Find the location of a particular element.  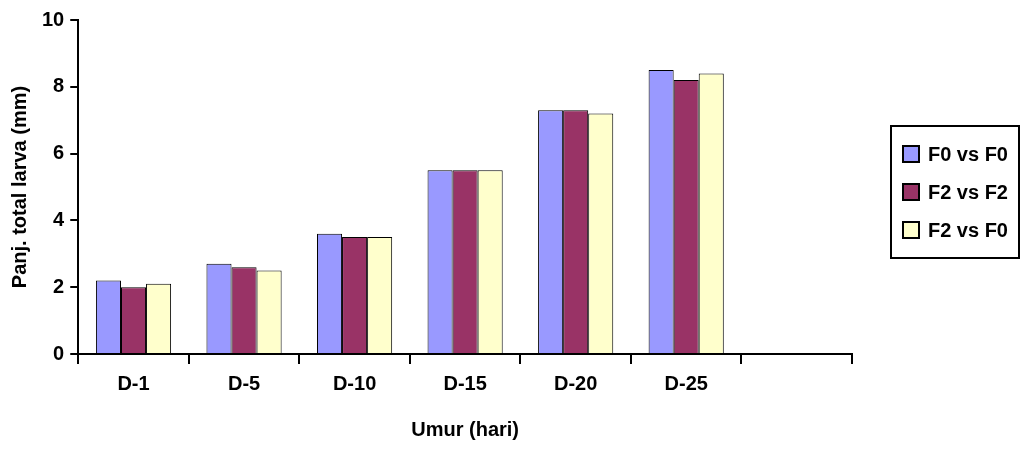

y-tick-label: 4 is located at coordinates (59, 218).